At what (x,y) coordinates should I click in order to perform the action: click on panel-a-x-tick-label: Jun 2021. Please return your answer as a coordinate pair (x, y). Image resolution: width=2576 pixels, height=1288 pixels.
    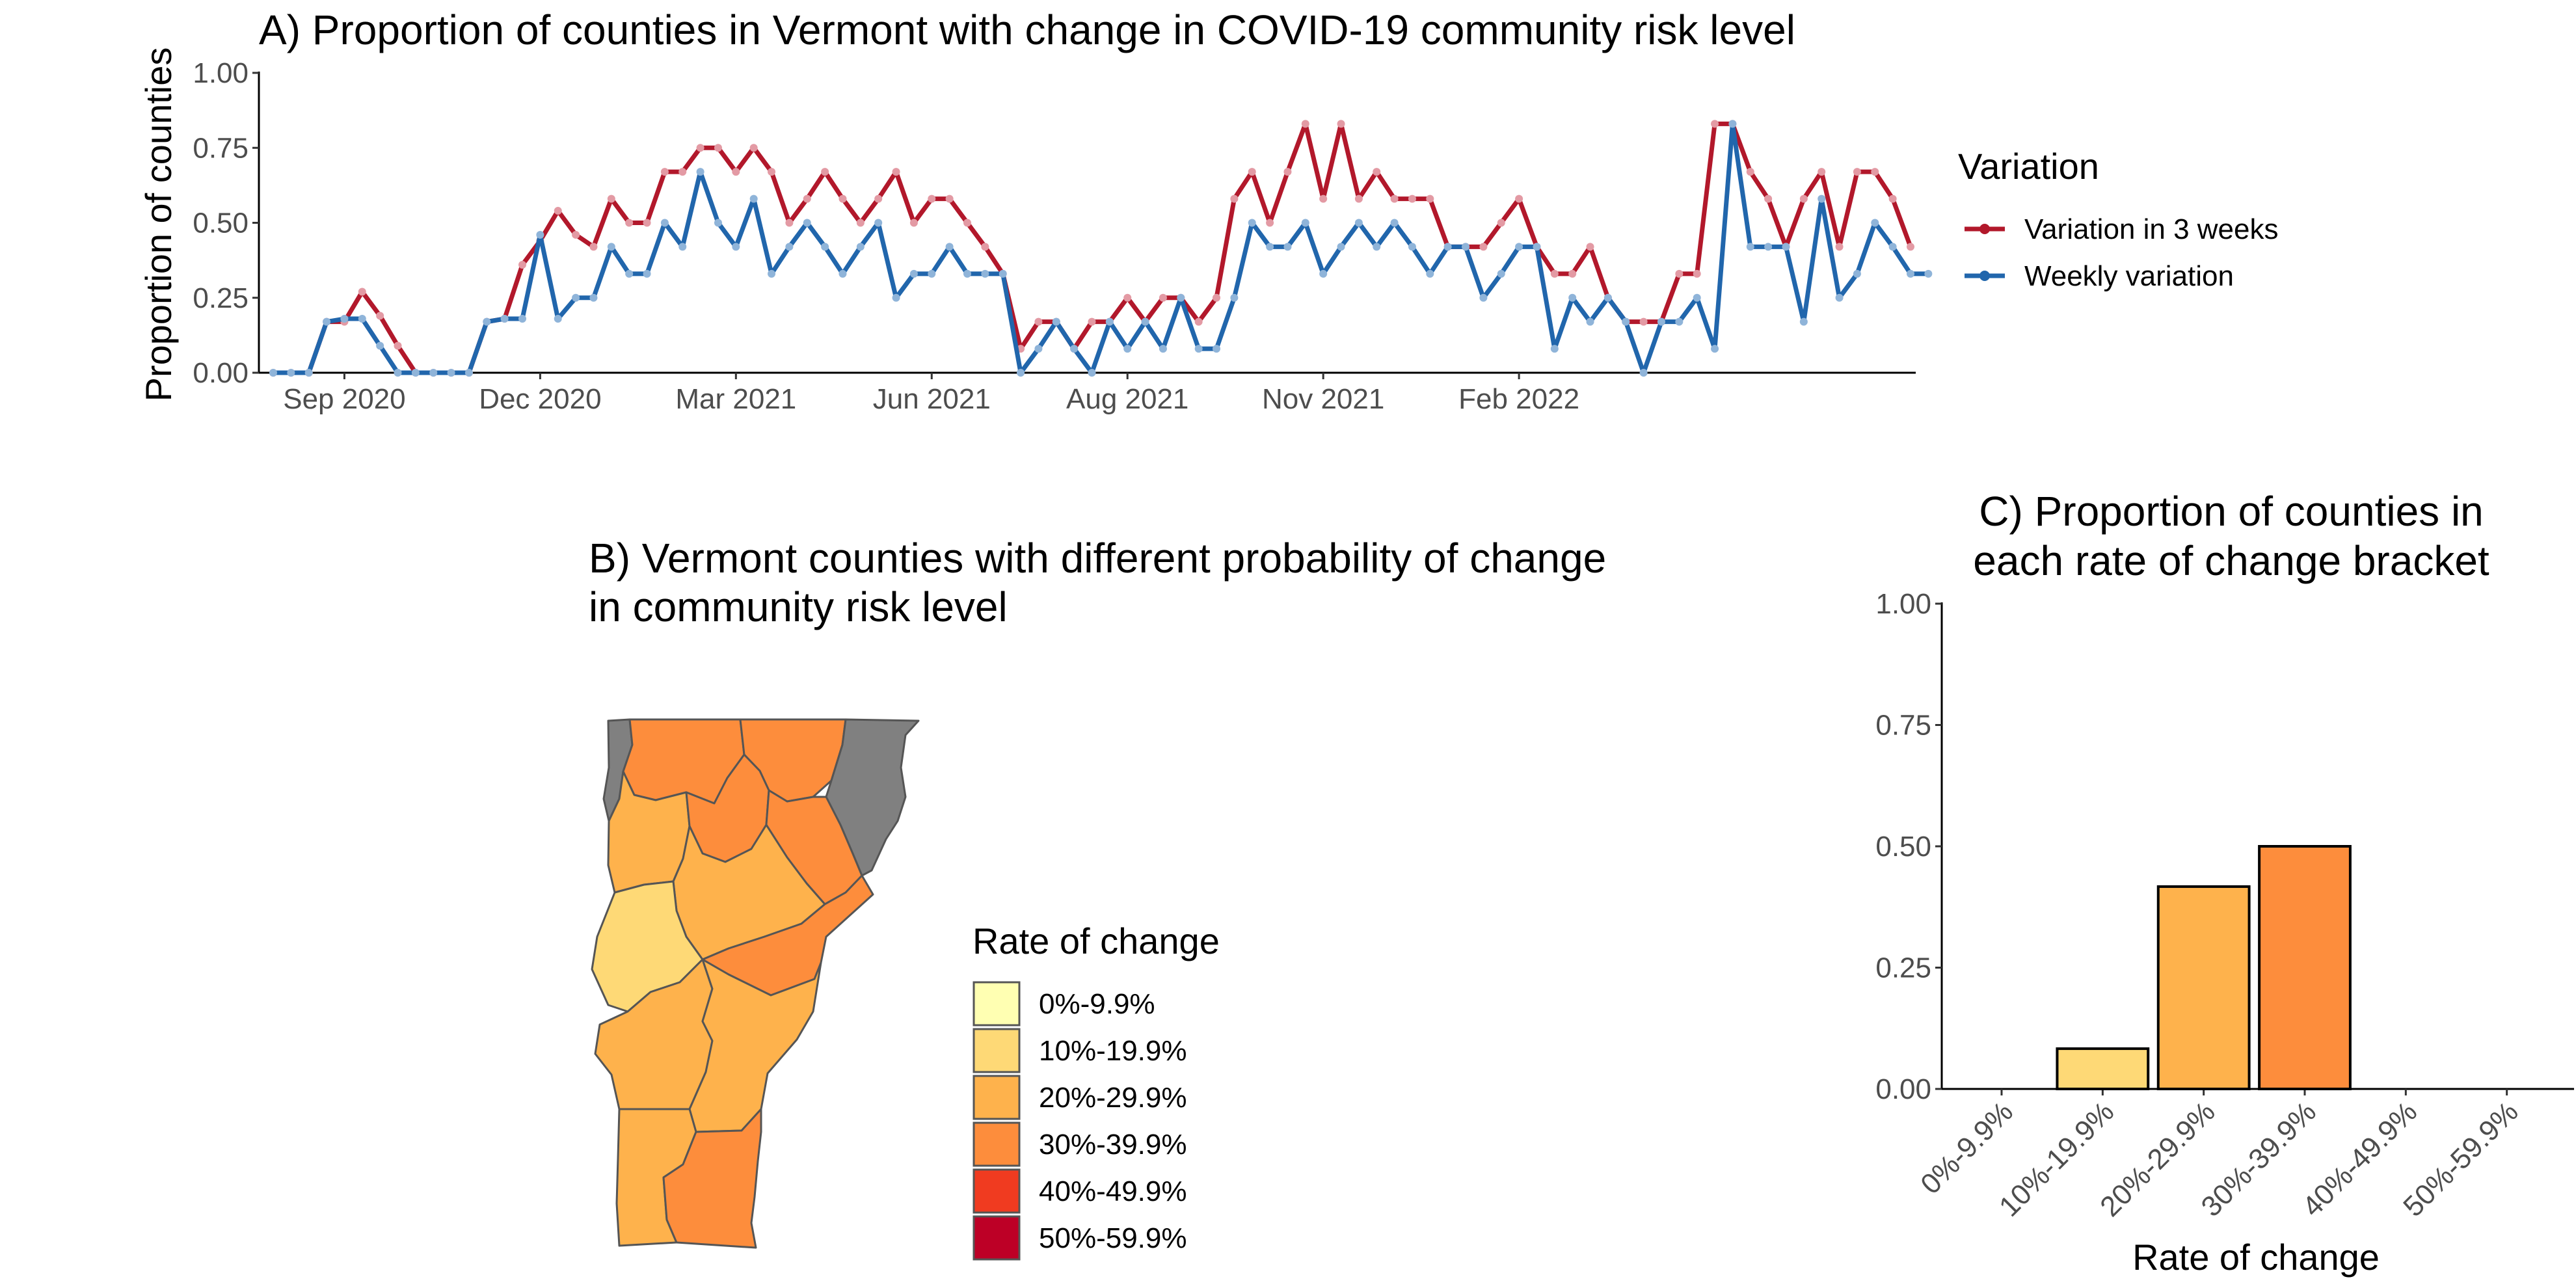
    Looking at the image, I should click on (932, 399).